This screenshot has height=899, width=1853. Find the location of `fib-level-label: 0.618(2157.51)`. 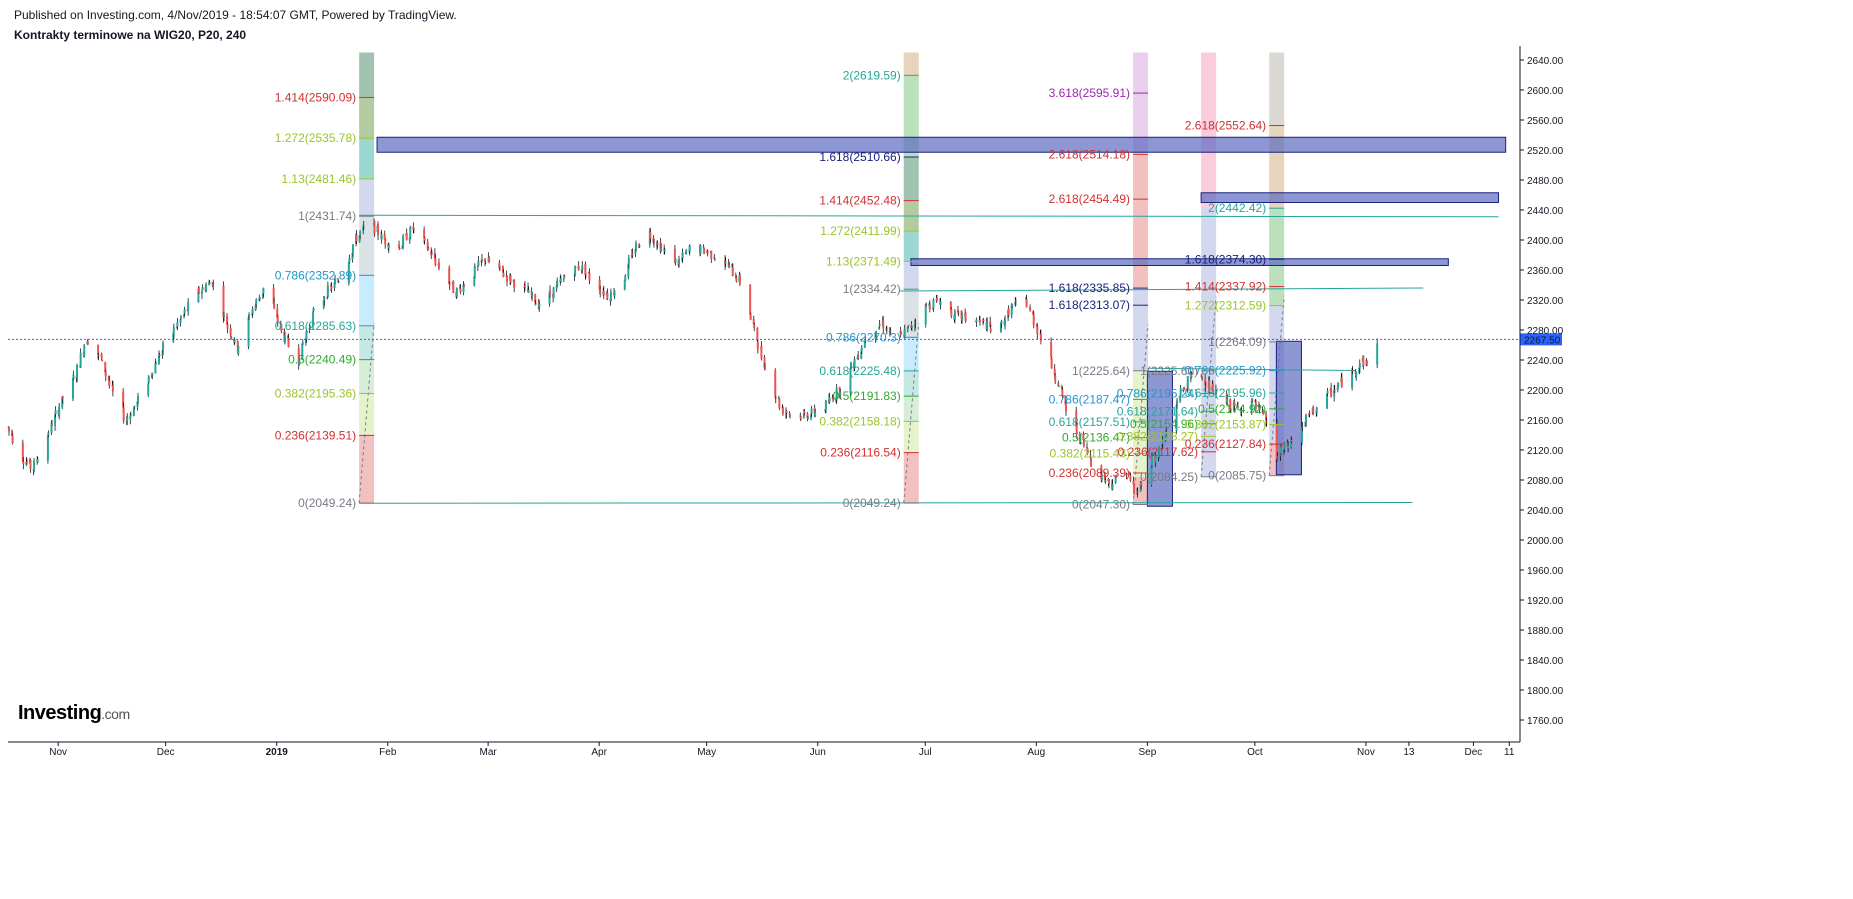

fib-level-label: 0.618(2157.51) is located at coordinates (1089, 422).